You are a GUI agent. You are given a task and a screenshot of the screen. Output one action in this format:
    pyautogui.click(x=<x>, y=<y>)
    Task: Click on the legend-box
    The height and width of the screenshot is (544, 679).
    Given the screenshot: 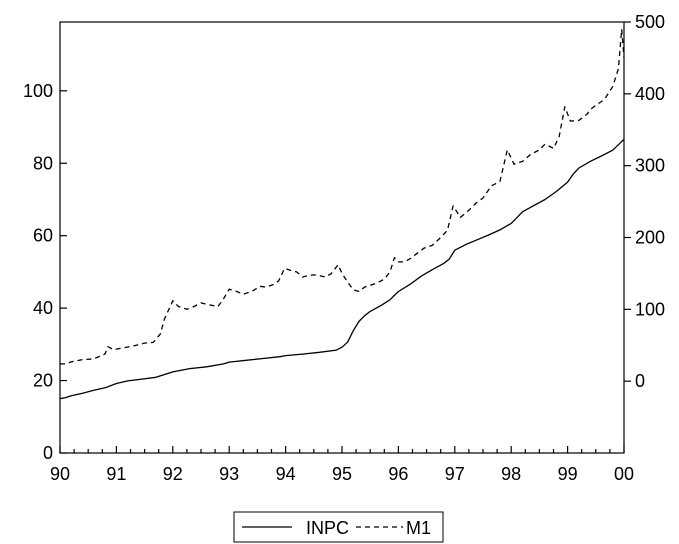 What is the action you would take?
    pyautogui.click(x=338, y=527)
    